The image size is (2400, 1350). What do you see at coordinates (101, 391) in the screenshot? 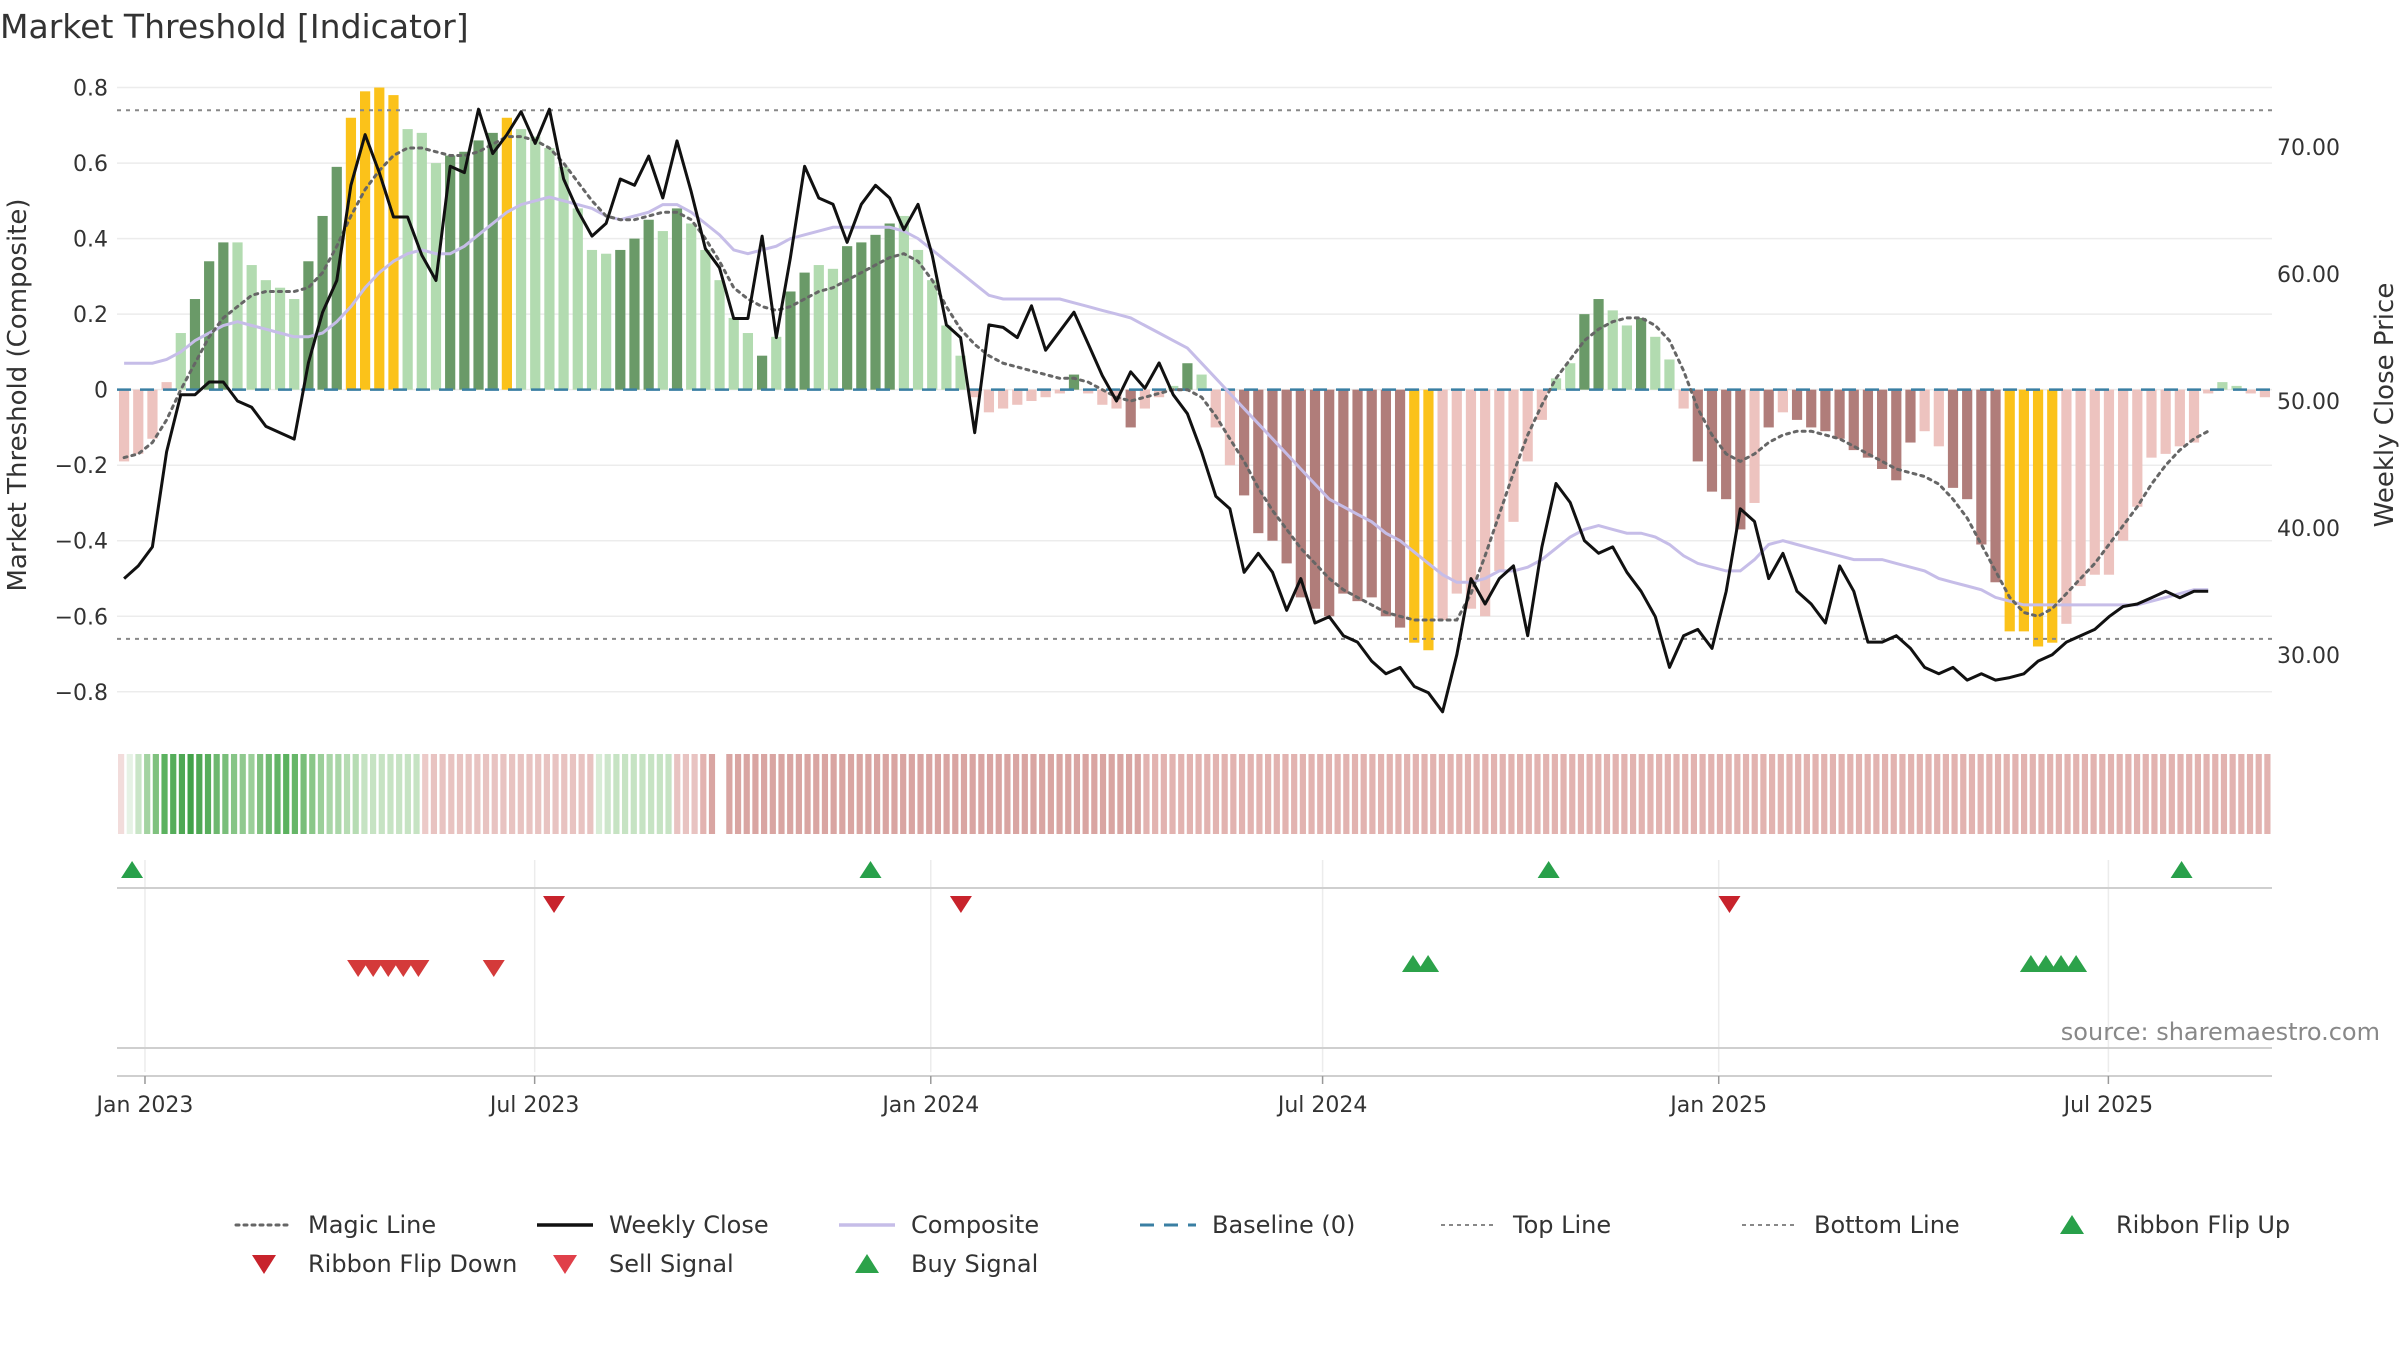
I see `y-tick-label: 0` at bounding box center [101, 391].